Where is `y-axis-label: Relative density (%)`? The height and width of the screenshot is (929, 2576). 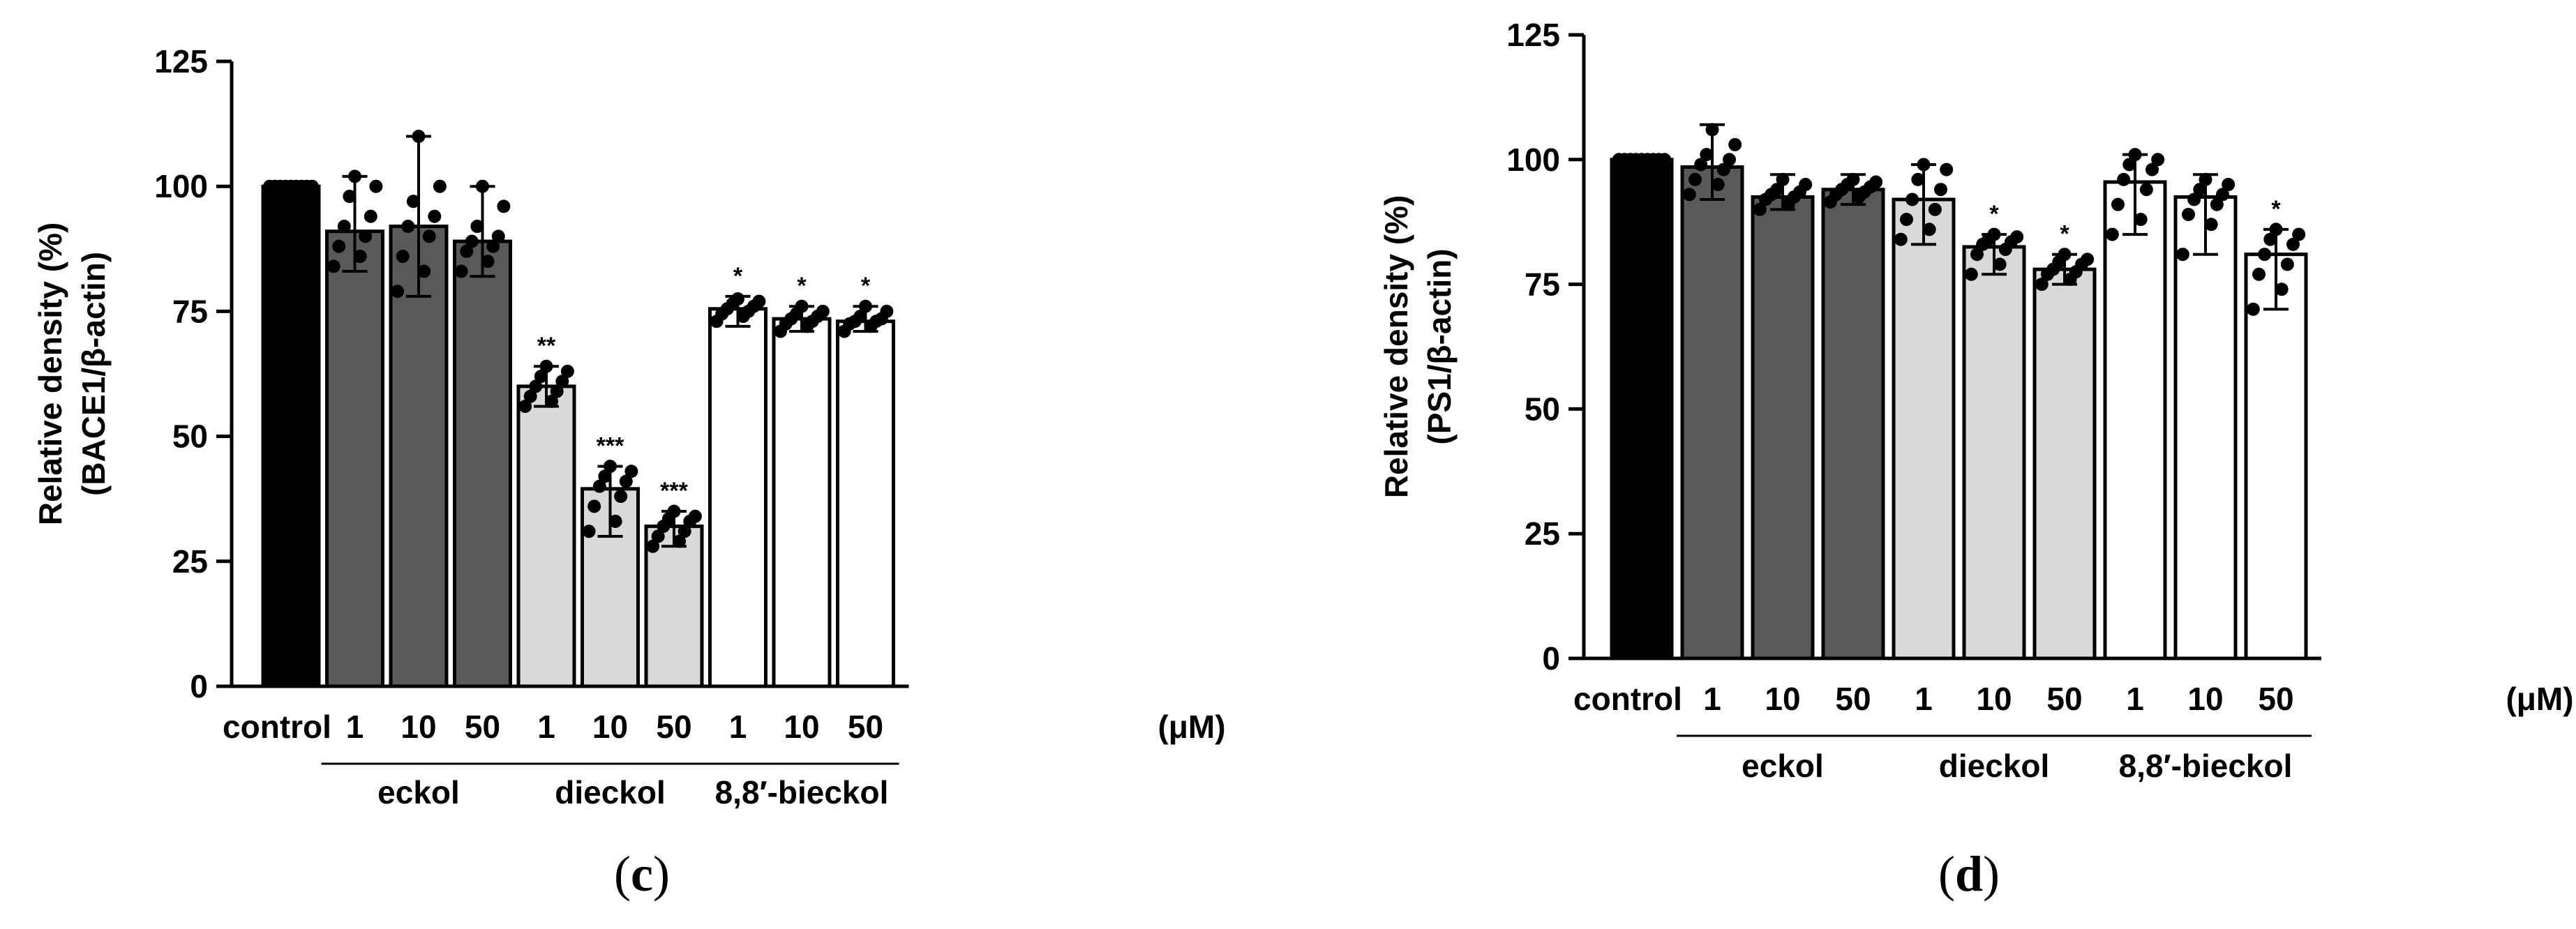
y-axis-label: Relative density (%) is located at coordinates (50, 374).